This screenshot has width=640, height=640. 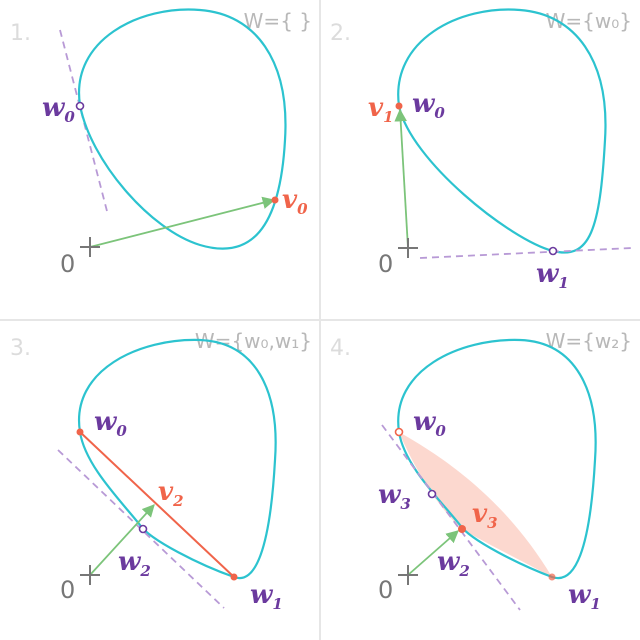 I want to click on label-v3: v3, so click(x=485, y=515).